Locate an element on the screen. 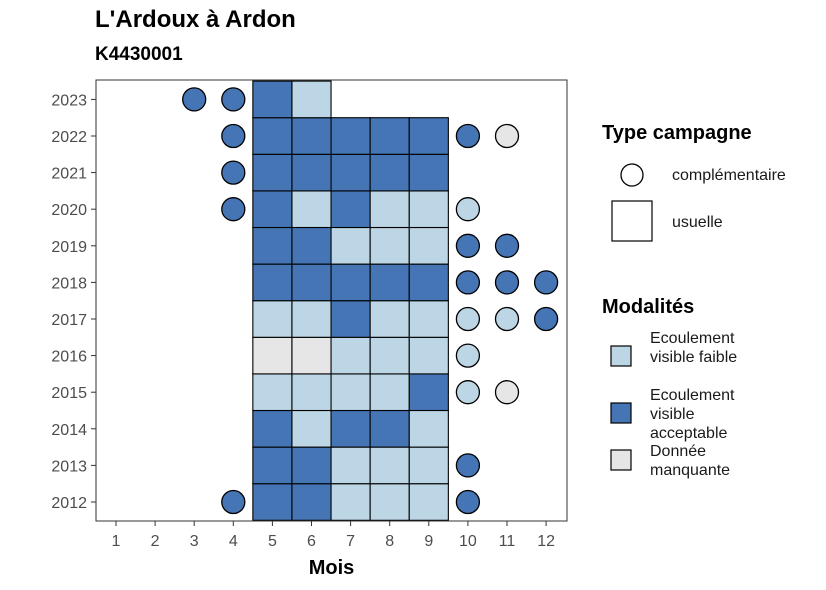  x-tick-label: 2 is located at coordinates (155, 541).